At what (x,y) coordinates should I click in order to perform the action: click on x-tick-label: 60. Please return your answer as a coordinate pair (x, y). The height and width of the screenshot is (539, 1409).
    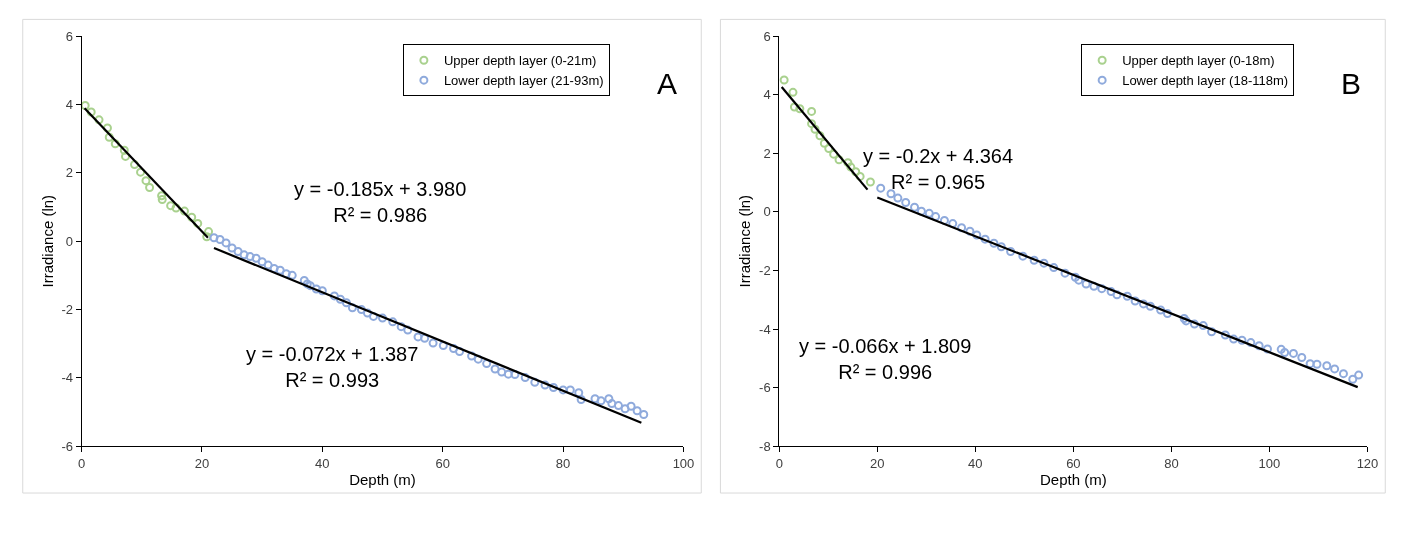
    Looking at the image, I should click on (442, 463).